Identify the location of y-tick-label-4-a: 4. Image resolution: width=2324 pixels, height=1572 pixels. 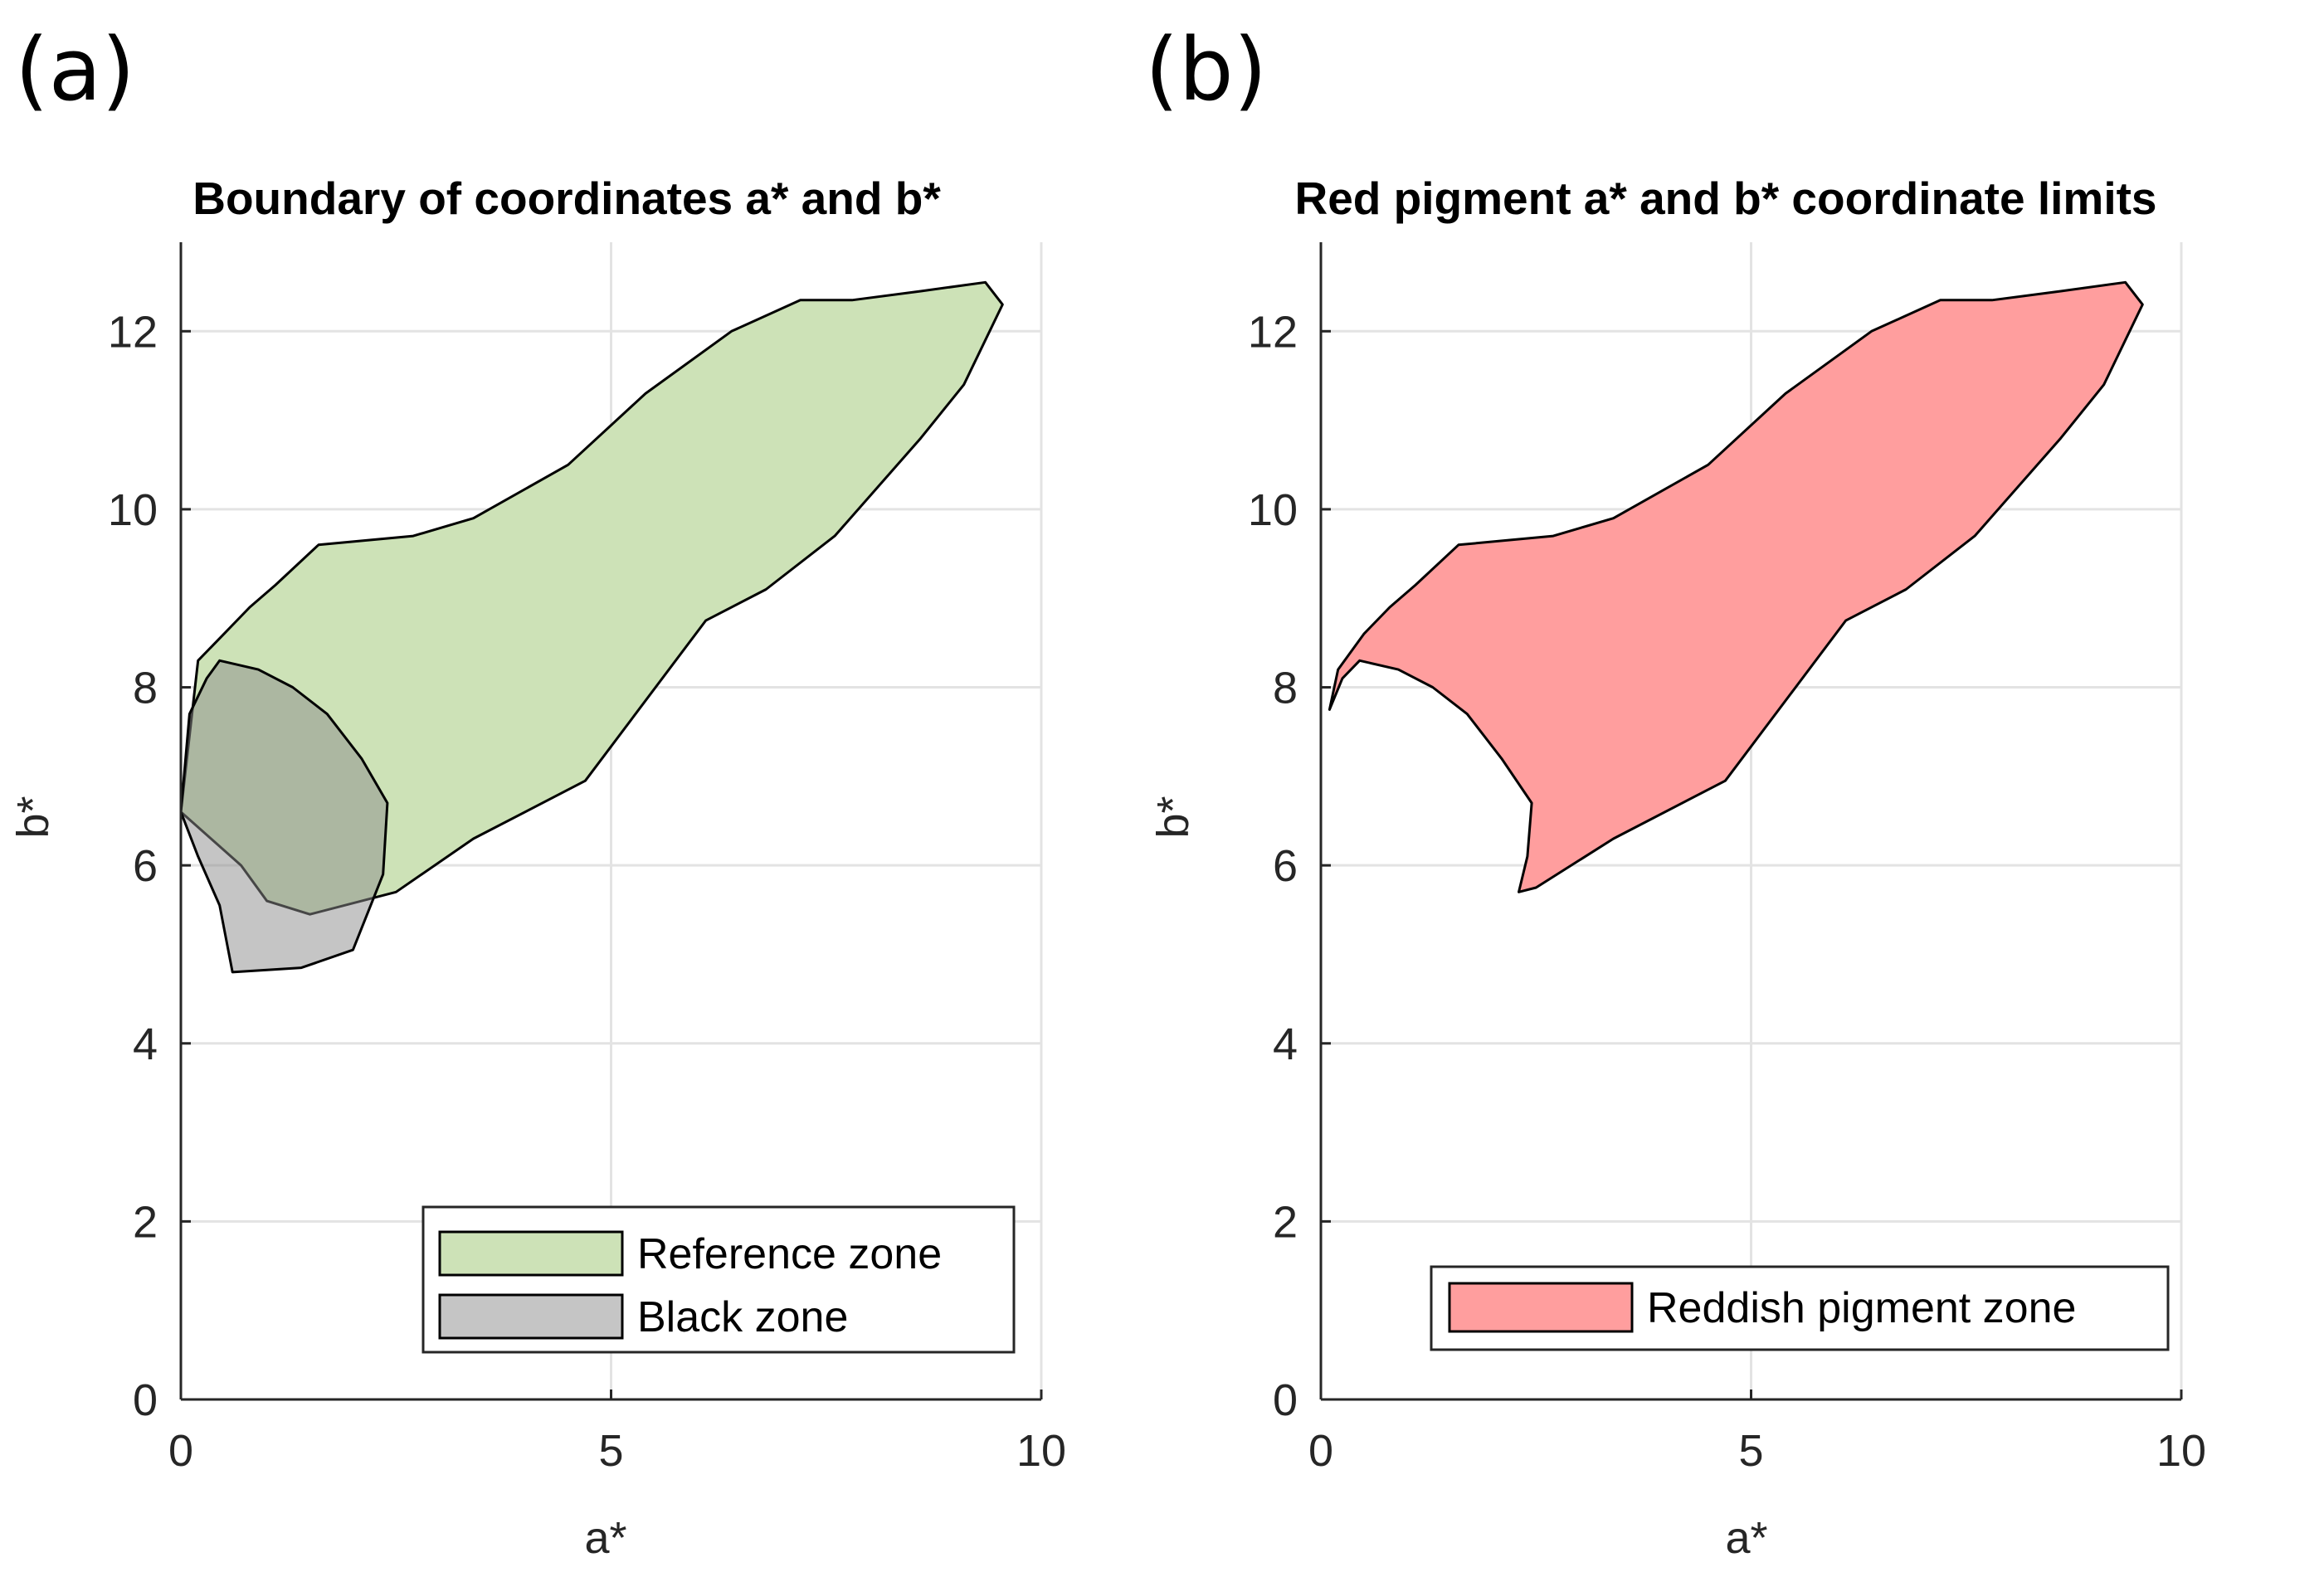
(145, 1044).